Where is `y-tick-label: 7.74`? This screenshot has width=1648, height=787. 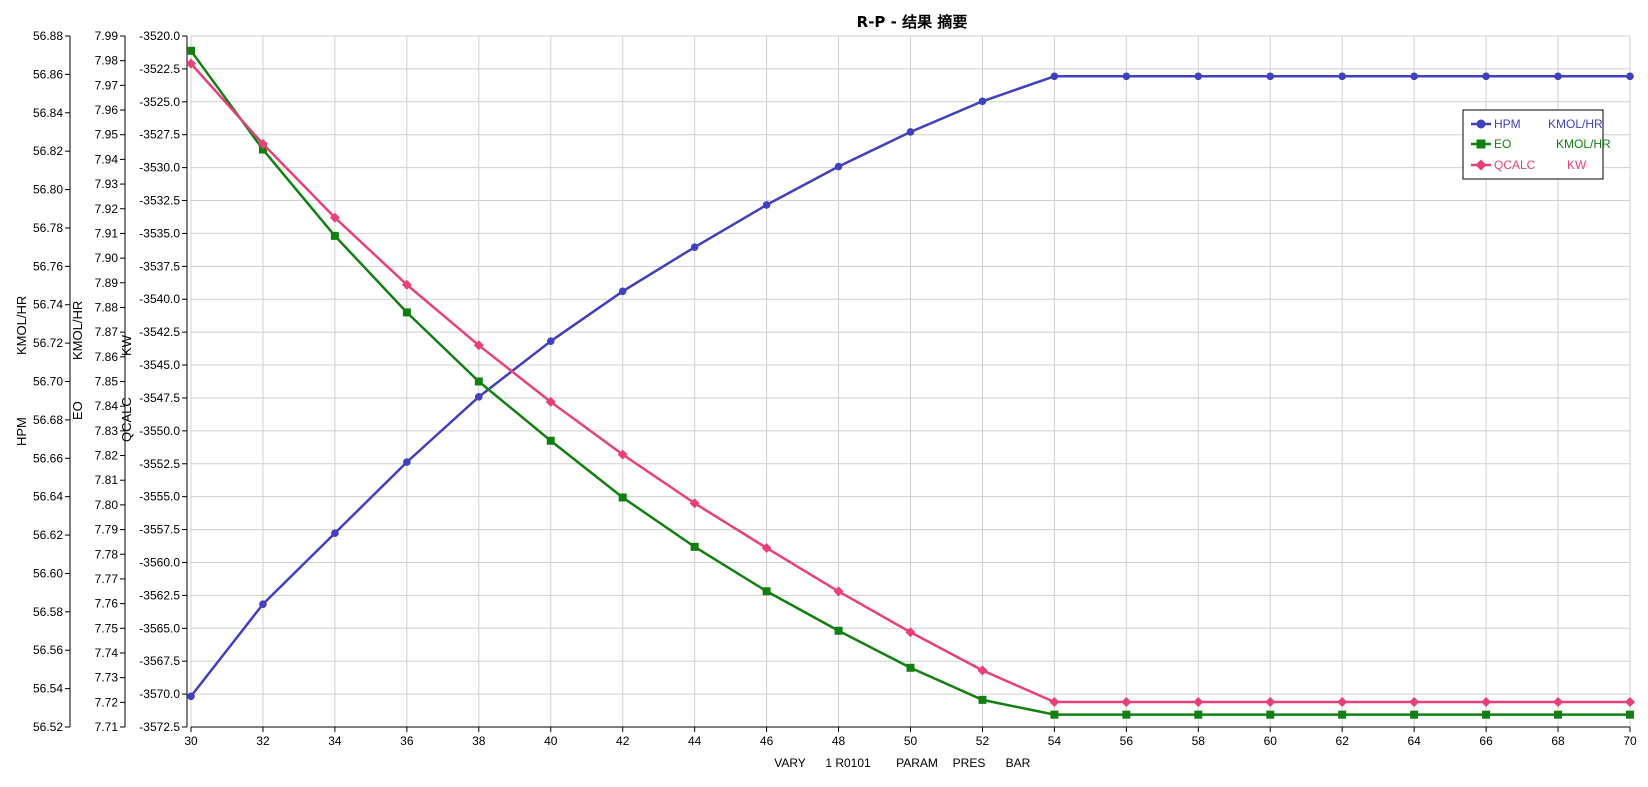 y-tick-label: 7.74 is located at coordinates (107, 653).